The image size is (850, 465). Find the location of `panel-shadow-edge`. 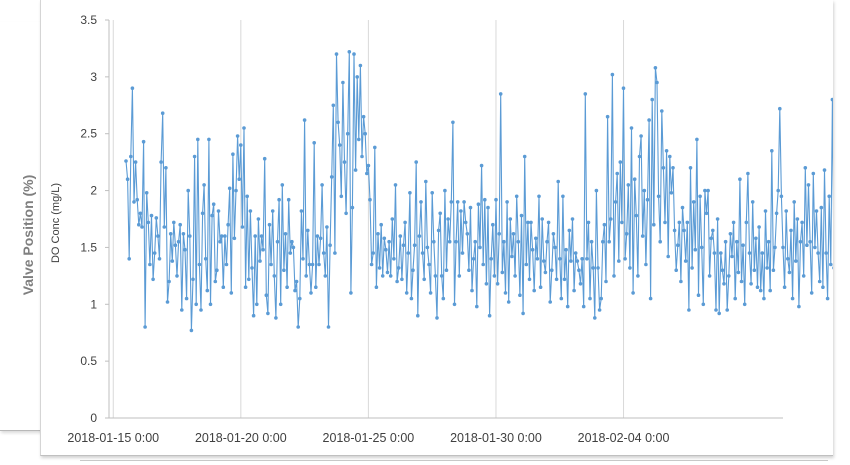

panel-shadow-edge is located at coordinates (454, 459).